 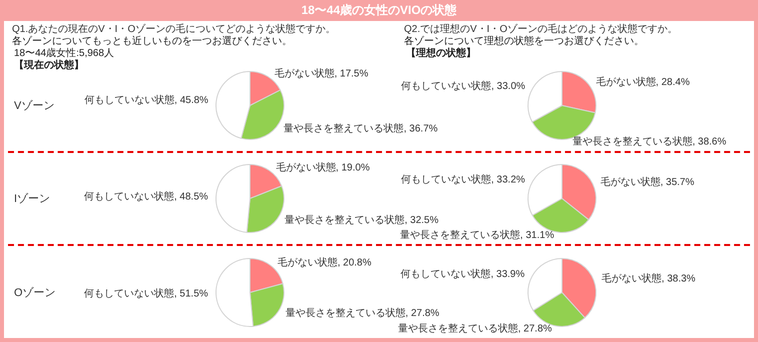 What do you see at coordinates (49, 66) in the screenshot?
I see `text: 【現在の状態】` at bounding box center [49, 66].